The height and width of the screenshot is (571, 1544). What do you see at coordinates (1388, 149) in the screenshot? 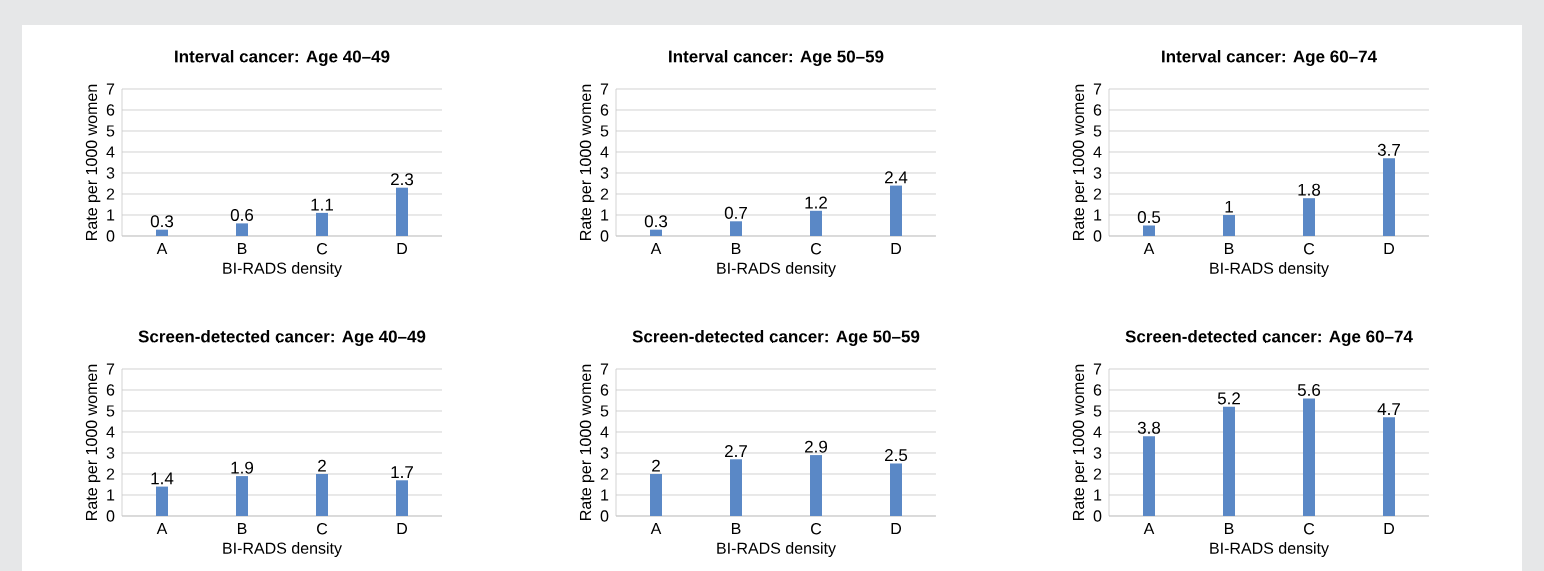
I see `data-label: 3.7` at bounding box center [1388, 149].